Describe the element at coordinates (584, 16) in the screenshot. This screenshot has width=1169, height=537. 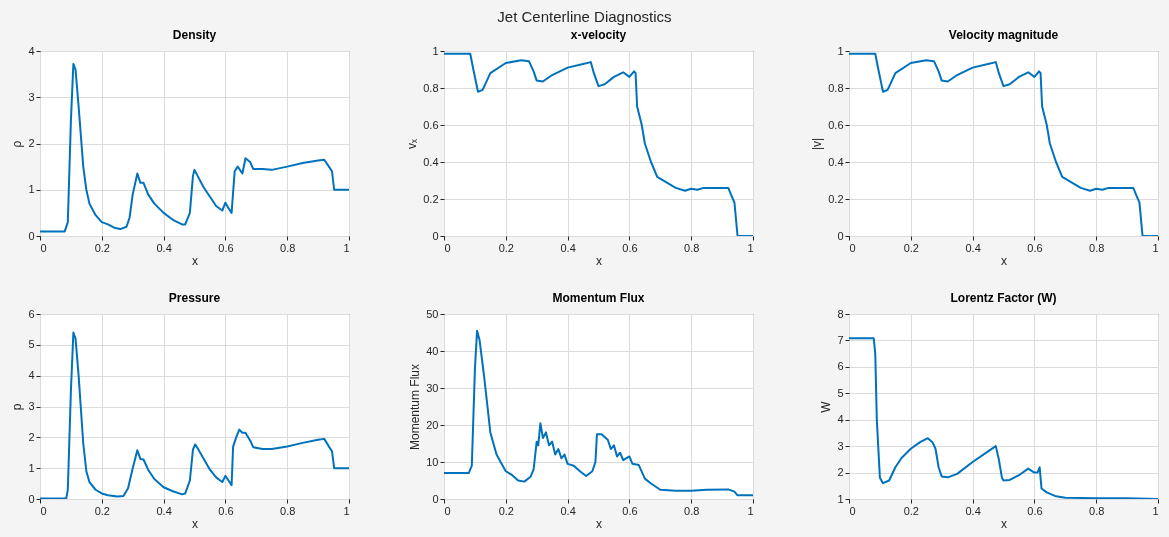
I see `text: Jet Centerline Diagnostics` at that location.